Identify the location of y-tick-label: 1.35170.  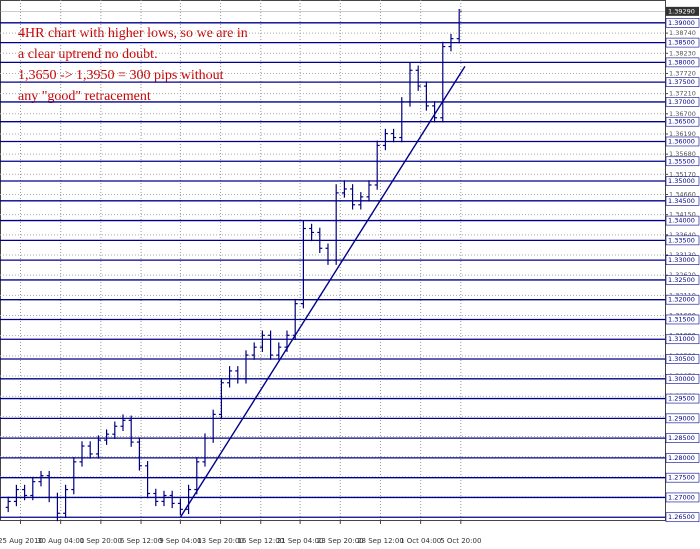
(682, 174).